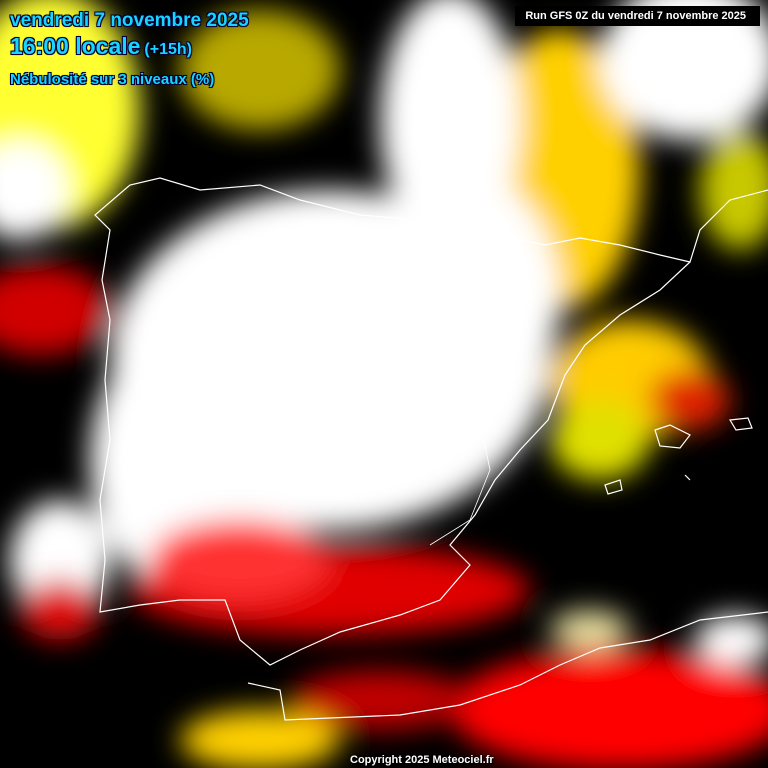 The width and height of the screenshot is (768, 768). Describe the element at coordinates (422, 760) in the screenshot. I see `copyright: Copyright 2025 Meteociel.fr` at that location.